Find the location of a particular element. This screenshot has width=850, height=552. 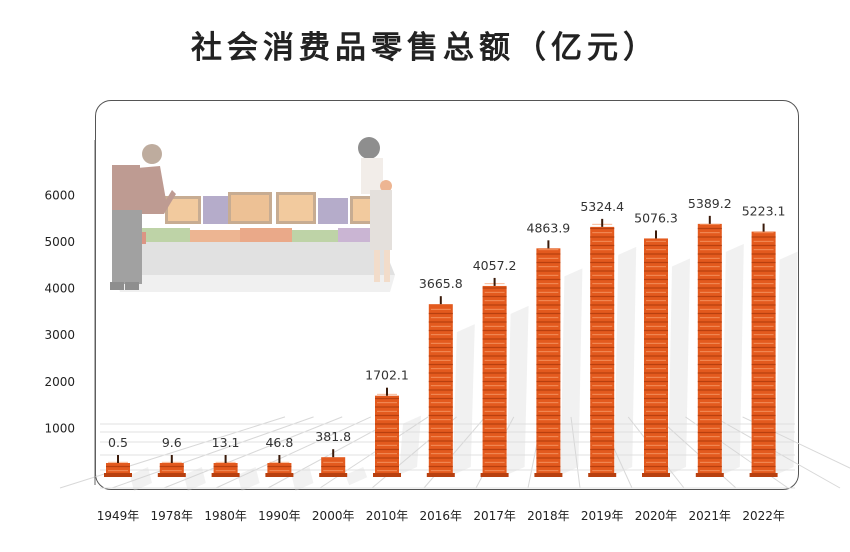

value-label: 4863.9 is located at coordinates (549, 227).